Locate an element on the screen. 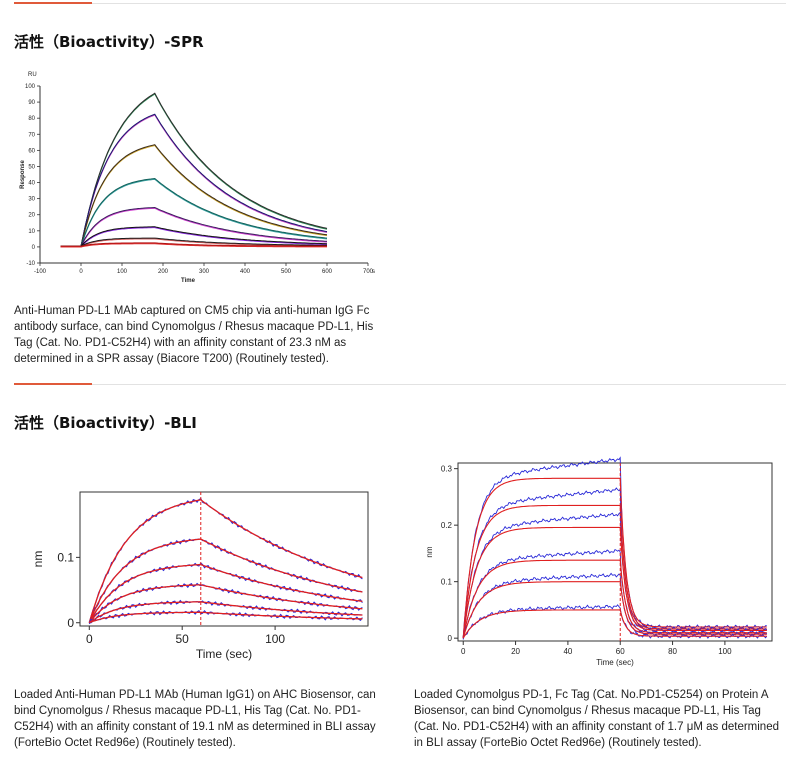 The image size is (800, 775). spr-x-tick-label: 100 is located at coordinates (122, 272).